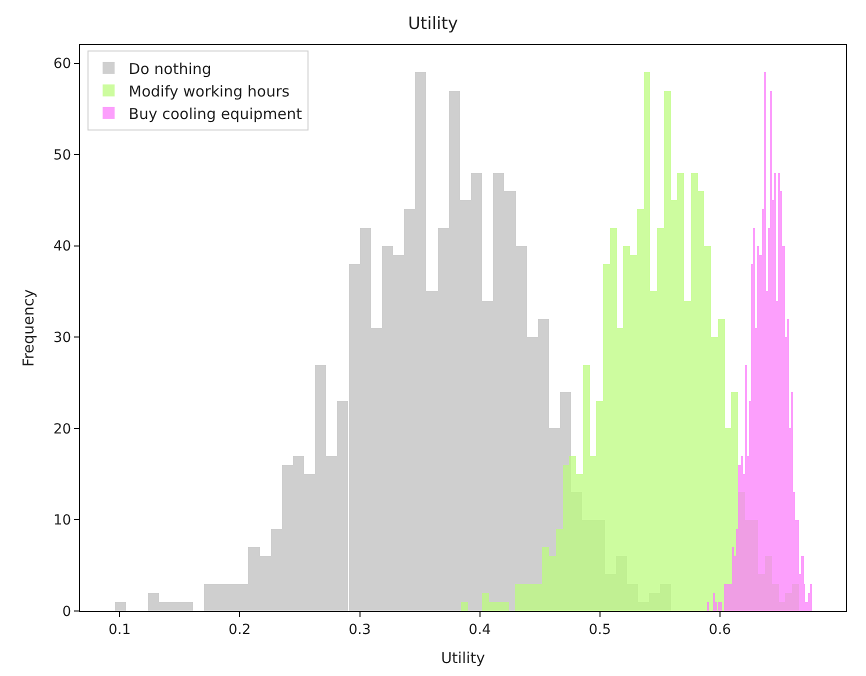 This screenshot has height=676, width=866. What do you see at coordinates (119, 630) in the screenshot?
I see `x-tick-label: 0.1` at bounding box center [119, 630].